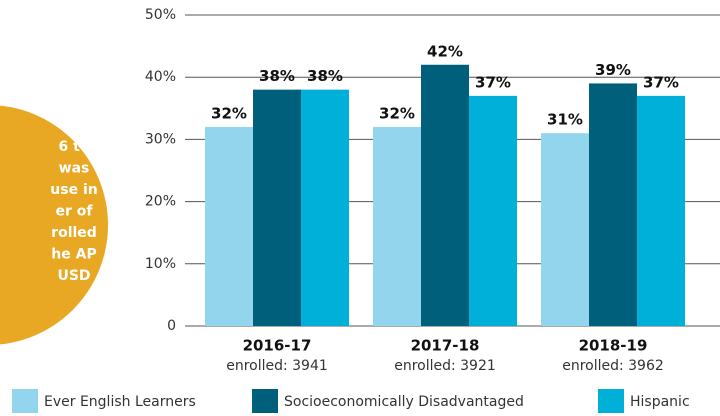  I want to click on x-tick-label: 2016-17, so click(277, 346).